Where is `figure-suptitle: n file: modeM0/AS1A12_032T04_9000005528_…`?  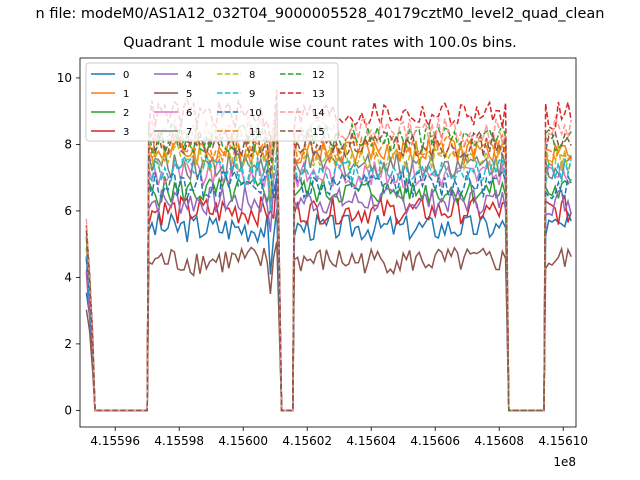
figure-suptitle: n file: modeM0/AS1A12_032T04_9000005528_… is located at coordinates (320, 14).